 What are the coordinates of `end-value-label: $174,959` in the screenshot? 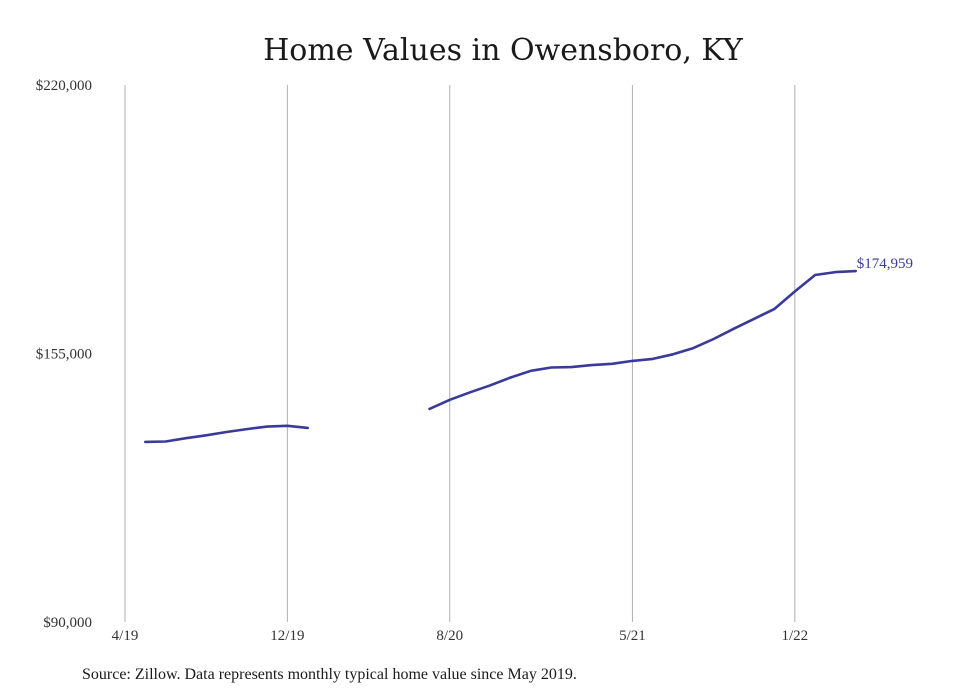 It's located at (885, 264).